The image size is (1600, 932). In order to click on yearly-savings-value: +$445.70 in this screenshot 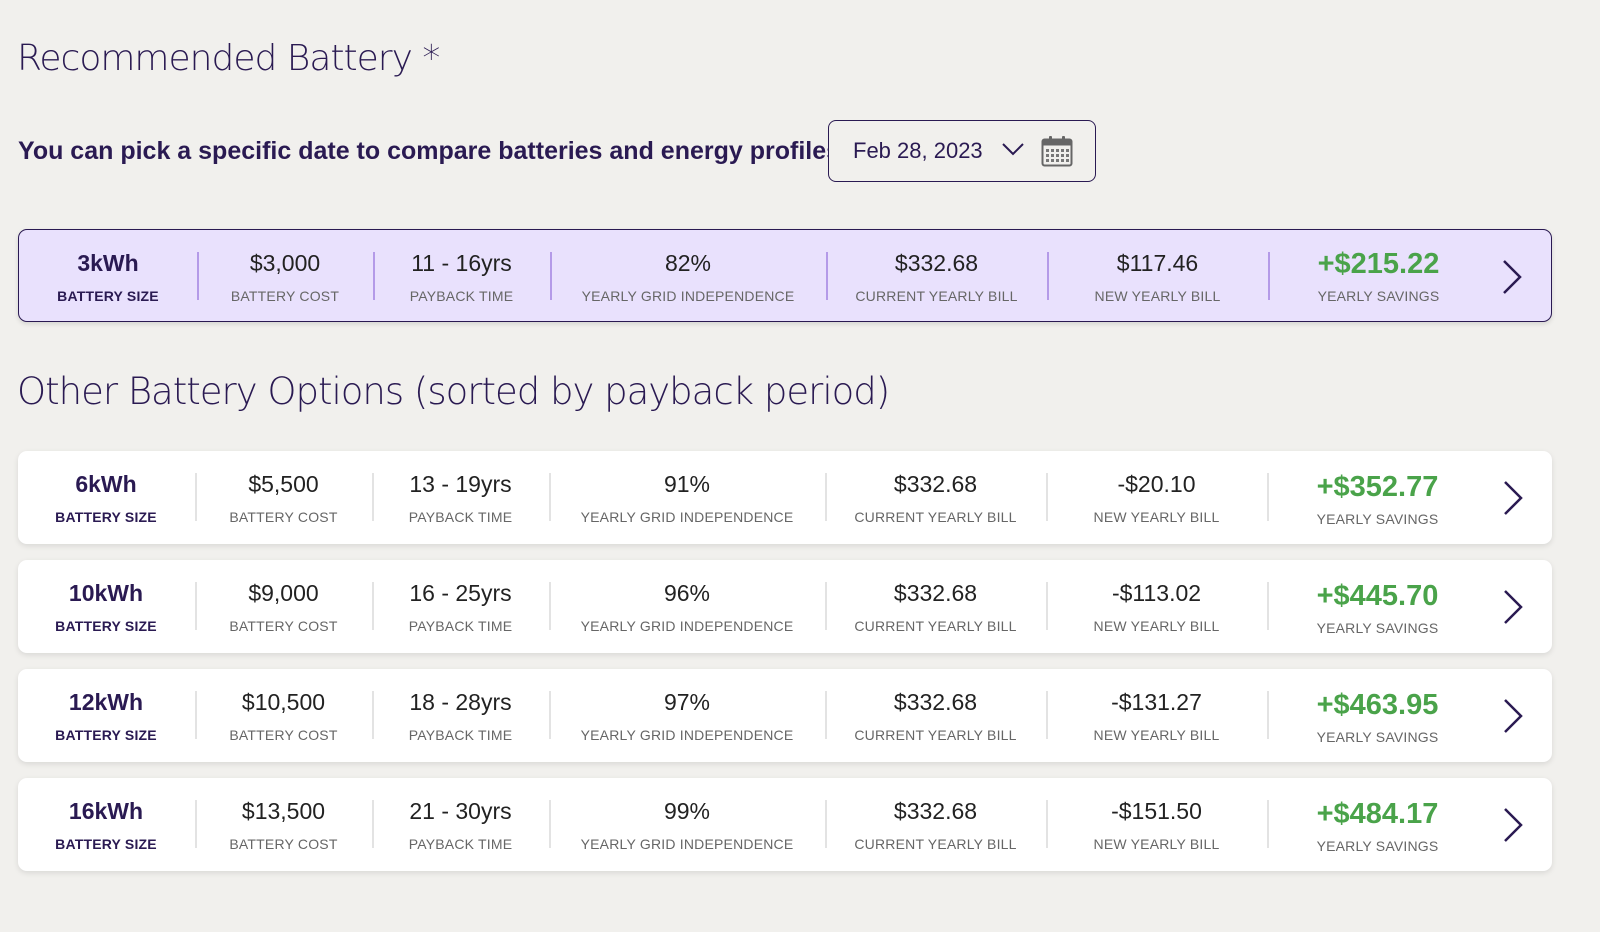, I will do `click(1377, 596)`.